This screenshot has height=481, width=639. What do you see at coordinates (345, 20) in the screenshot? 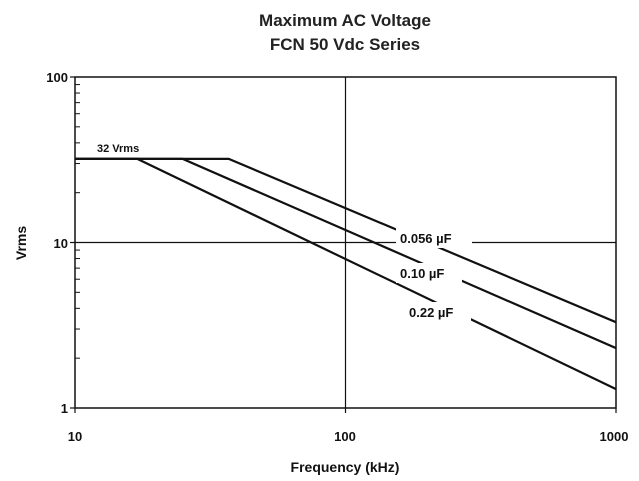
I see `chart-title: Maximum AC Voltage` at bounding box center [345, 20].